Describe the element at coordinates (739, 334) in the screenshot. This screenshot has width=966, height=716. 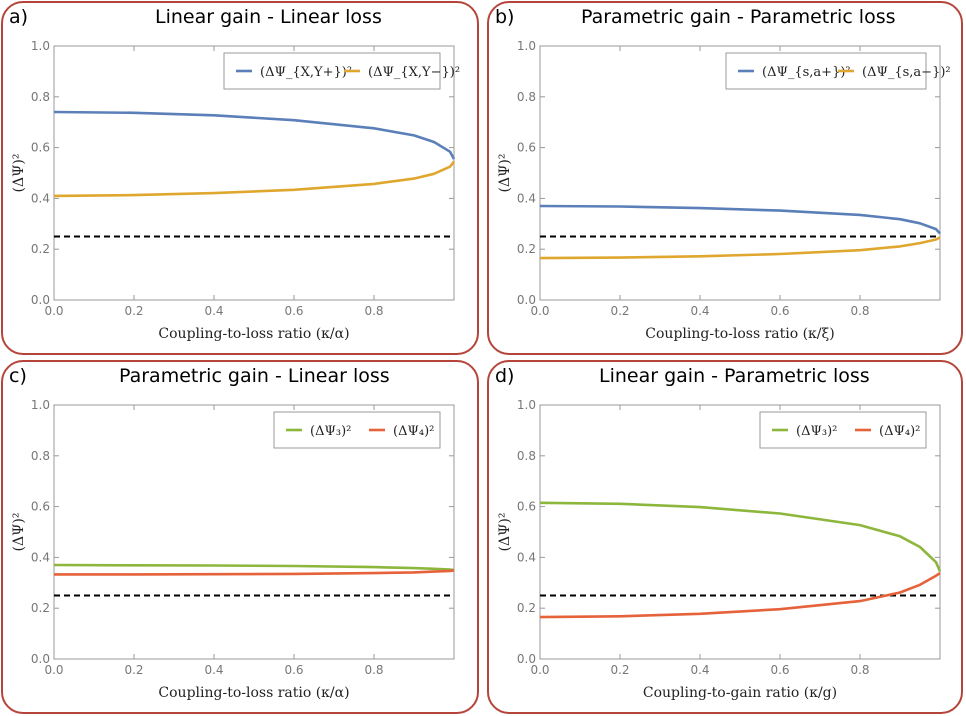
I see `x-axis-label: Coupling-to-loss ratio (κ/ξ)` at that location.